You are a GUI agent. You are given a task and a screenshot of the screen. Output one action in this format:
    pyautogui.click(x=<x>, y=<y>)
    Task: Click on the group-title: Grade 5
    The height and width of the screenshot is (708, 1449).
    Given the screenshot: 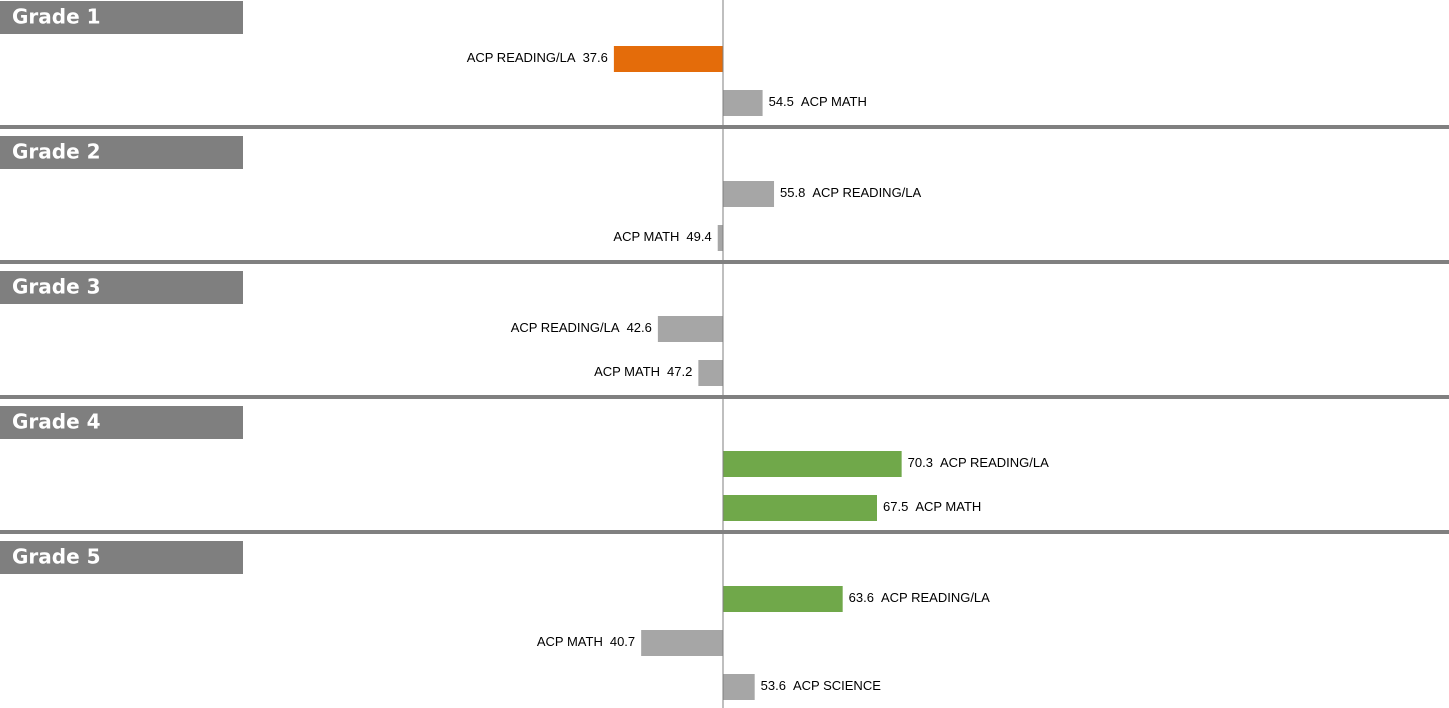 What is the action you would take?
    pyautogui.click(x=56, y=557)
    